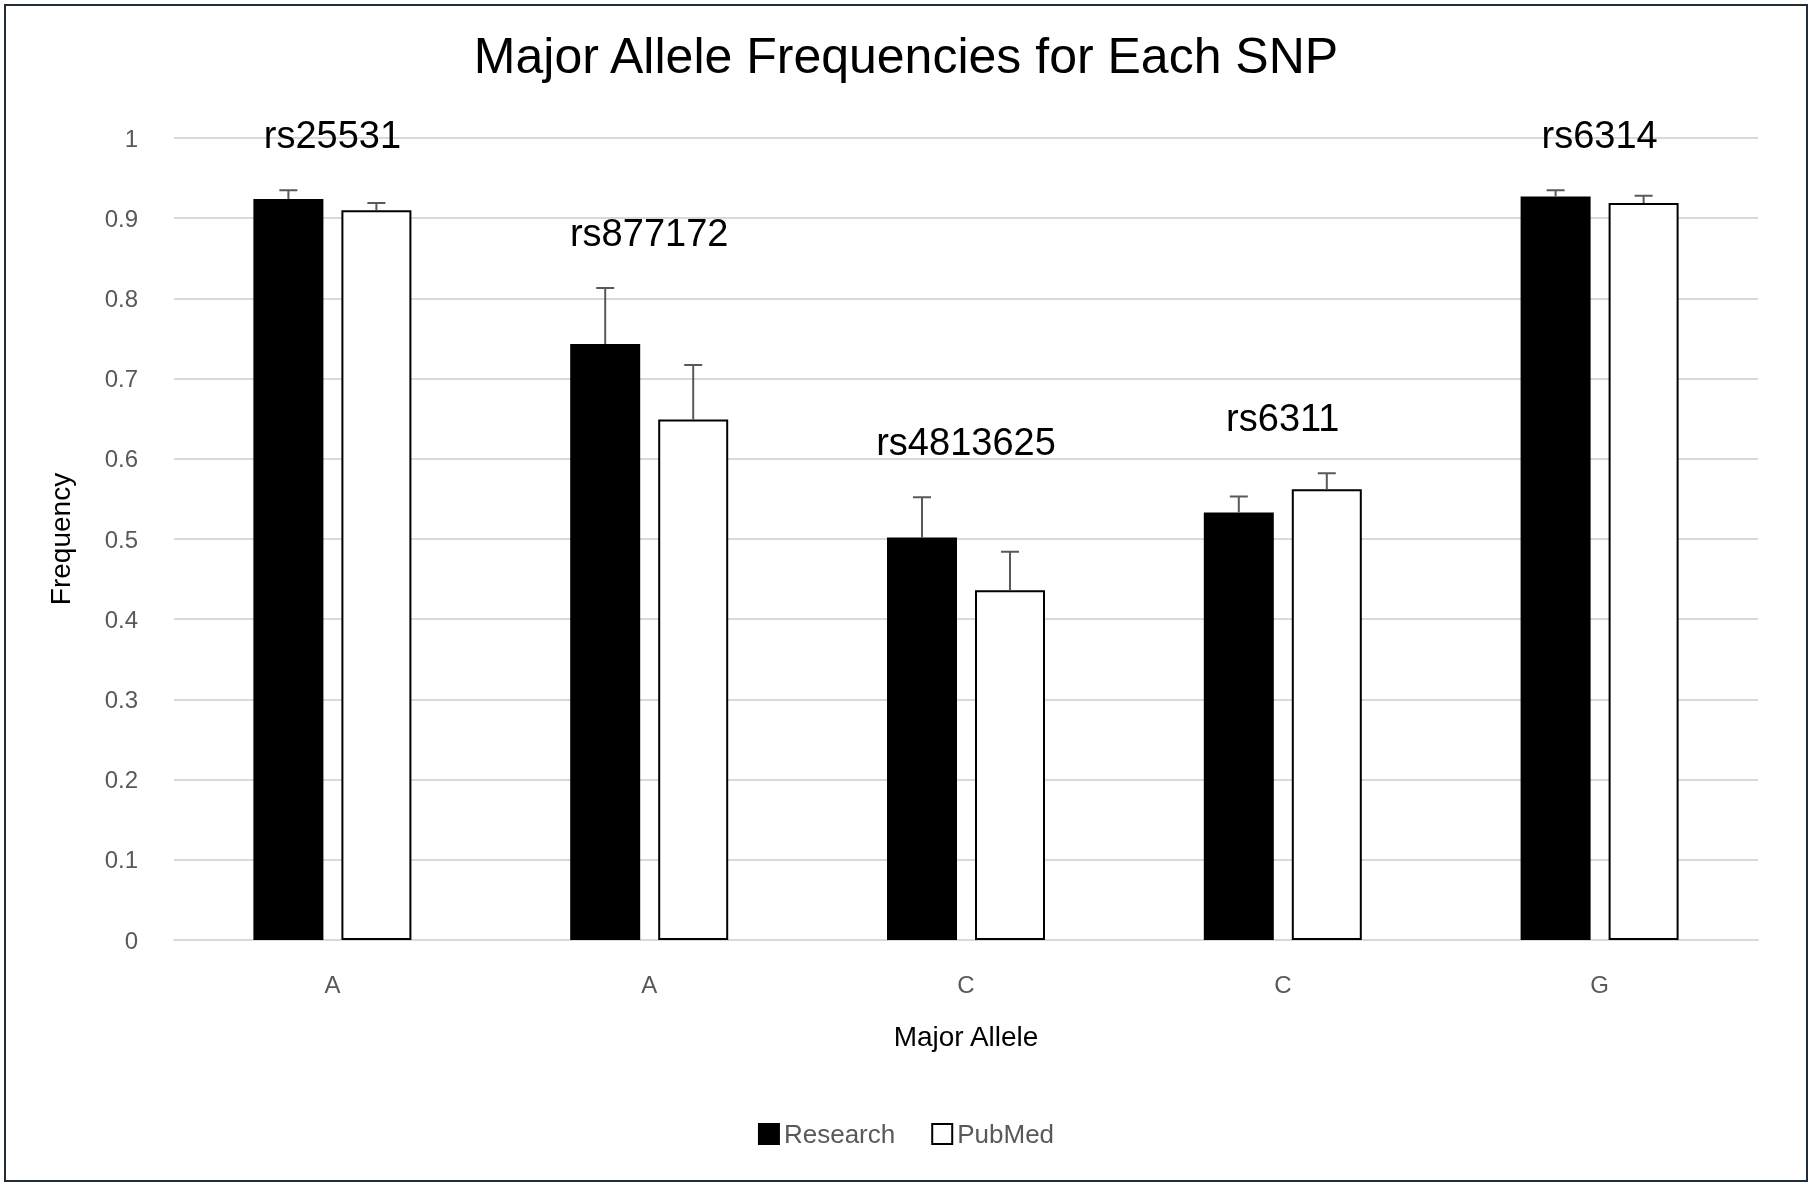  Describe the element at coordinates (839, 1134) in the screenshot. I see `legend-label: Research` at that location.